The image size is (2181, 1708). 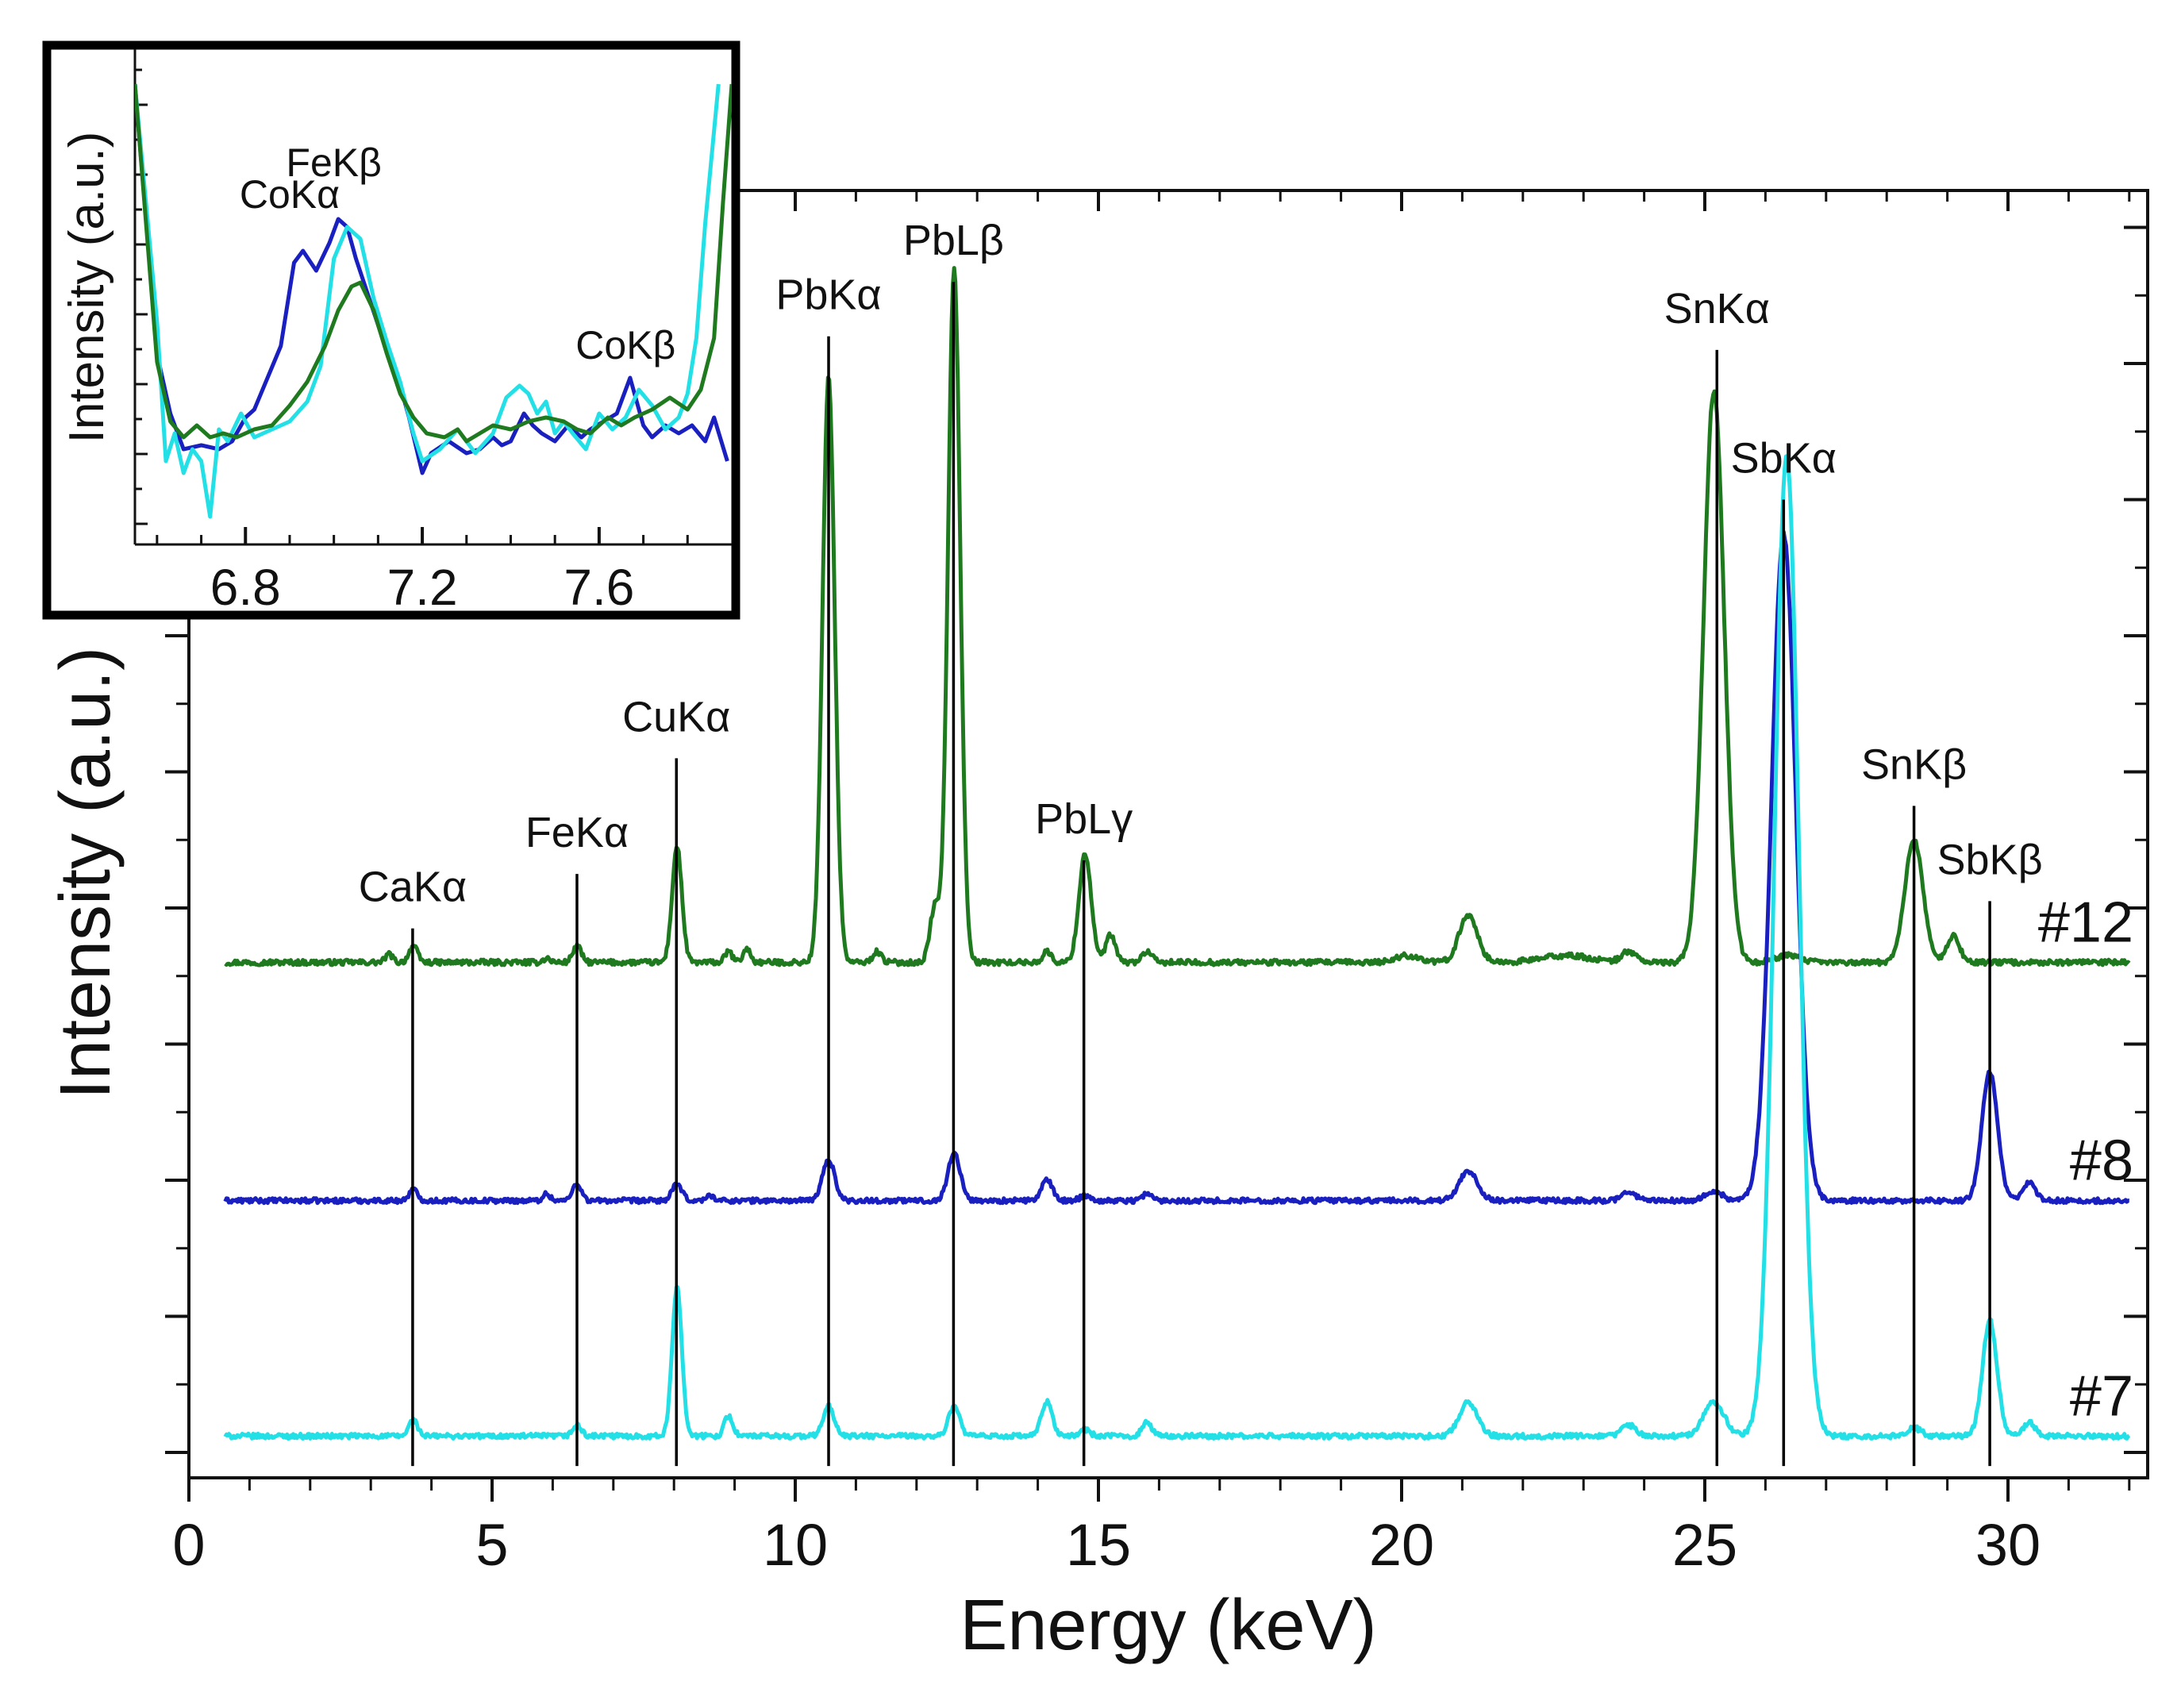 I want to click on inset-frame, so click(x=391, y=330).